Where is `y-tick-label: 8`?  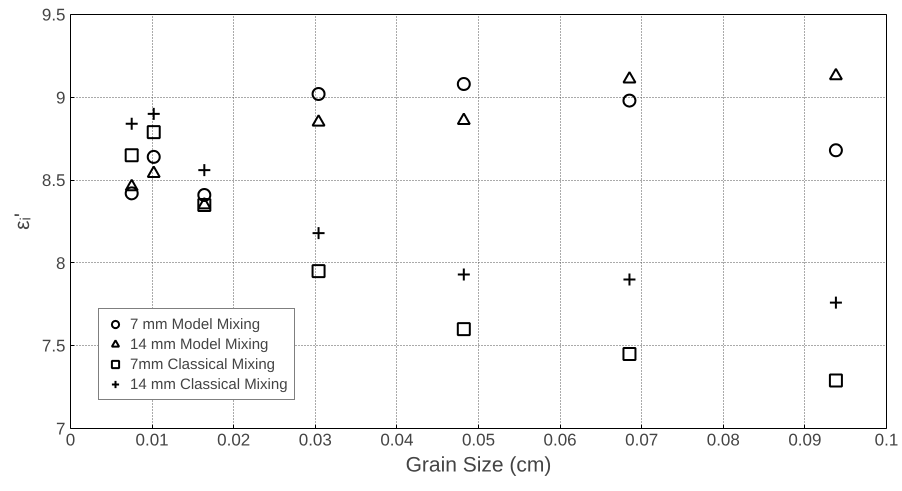
y-tick-label: 8 is located at coordinates (61, 263).